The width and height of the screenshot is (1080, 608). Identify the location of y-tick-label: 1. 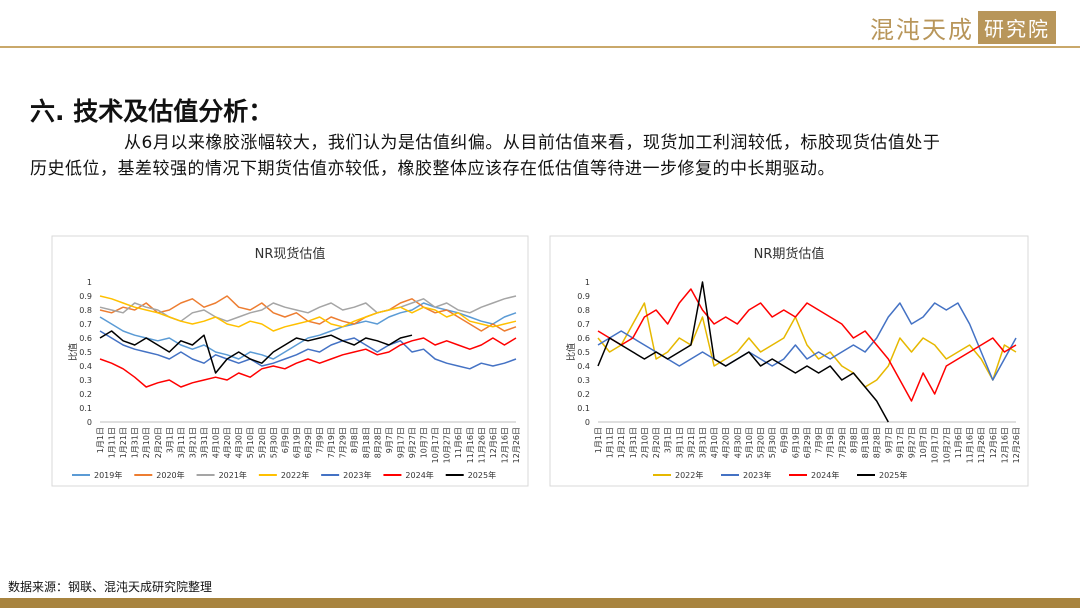
(587, 282).